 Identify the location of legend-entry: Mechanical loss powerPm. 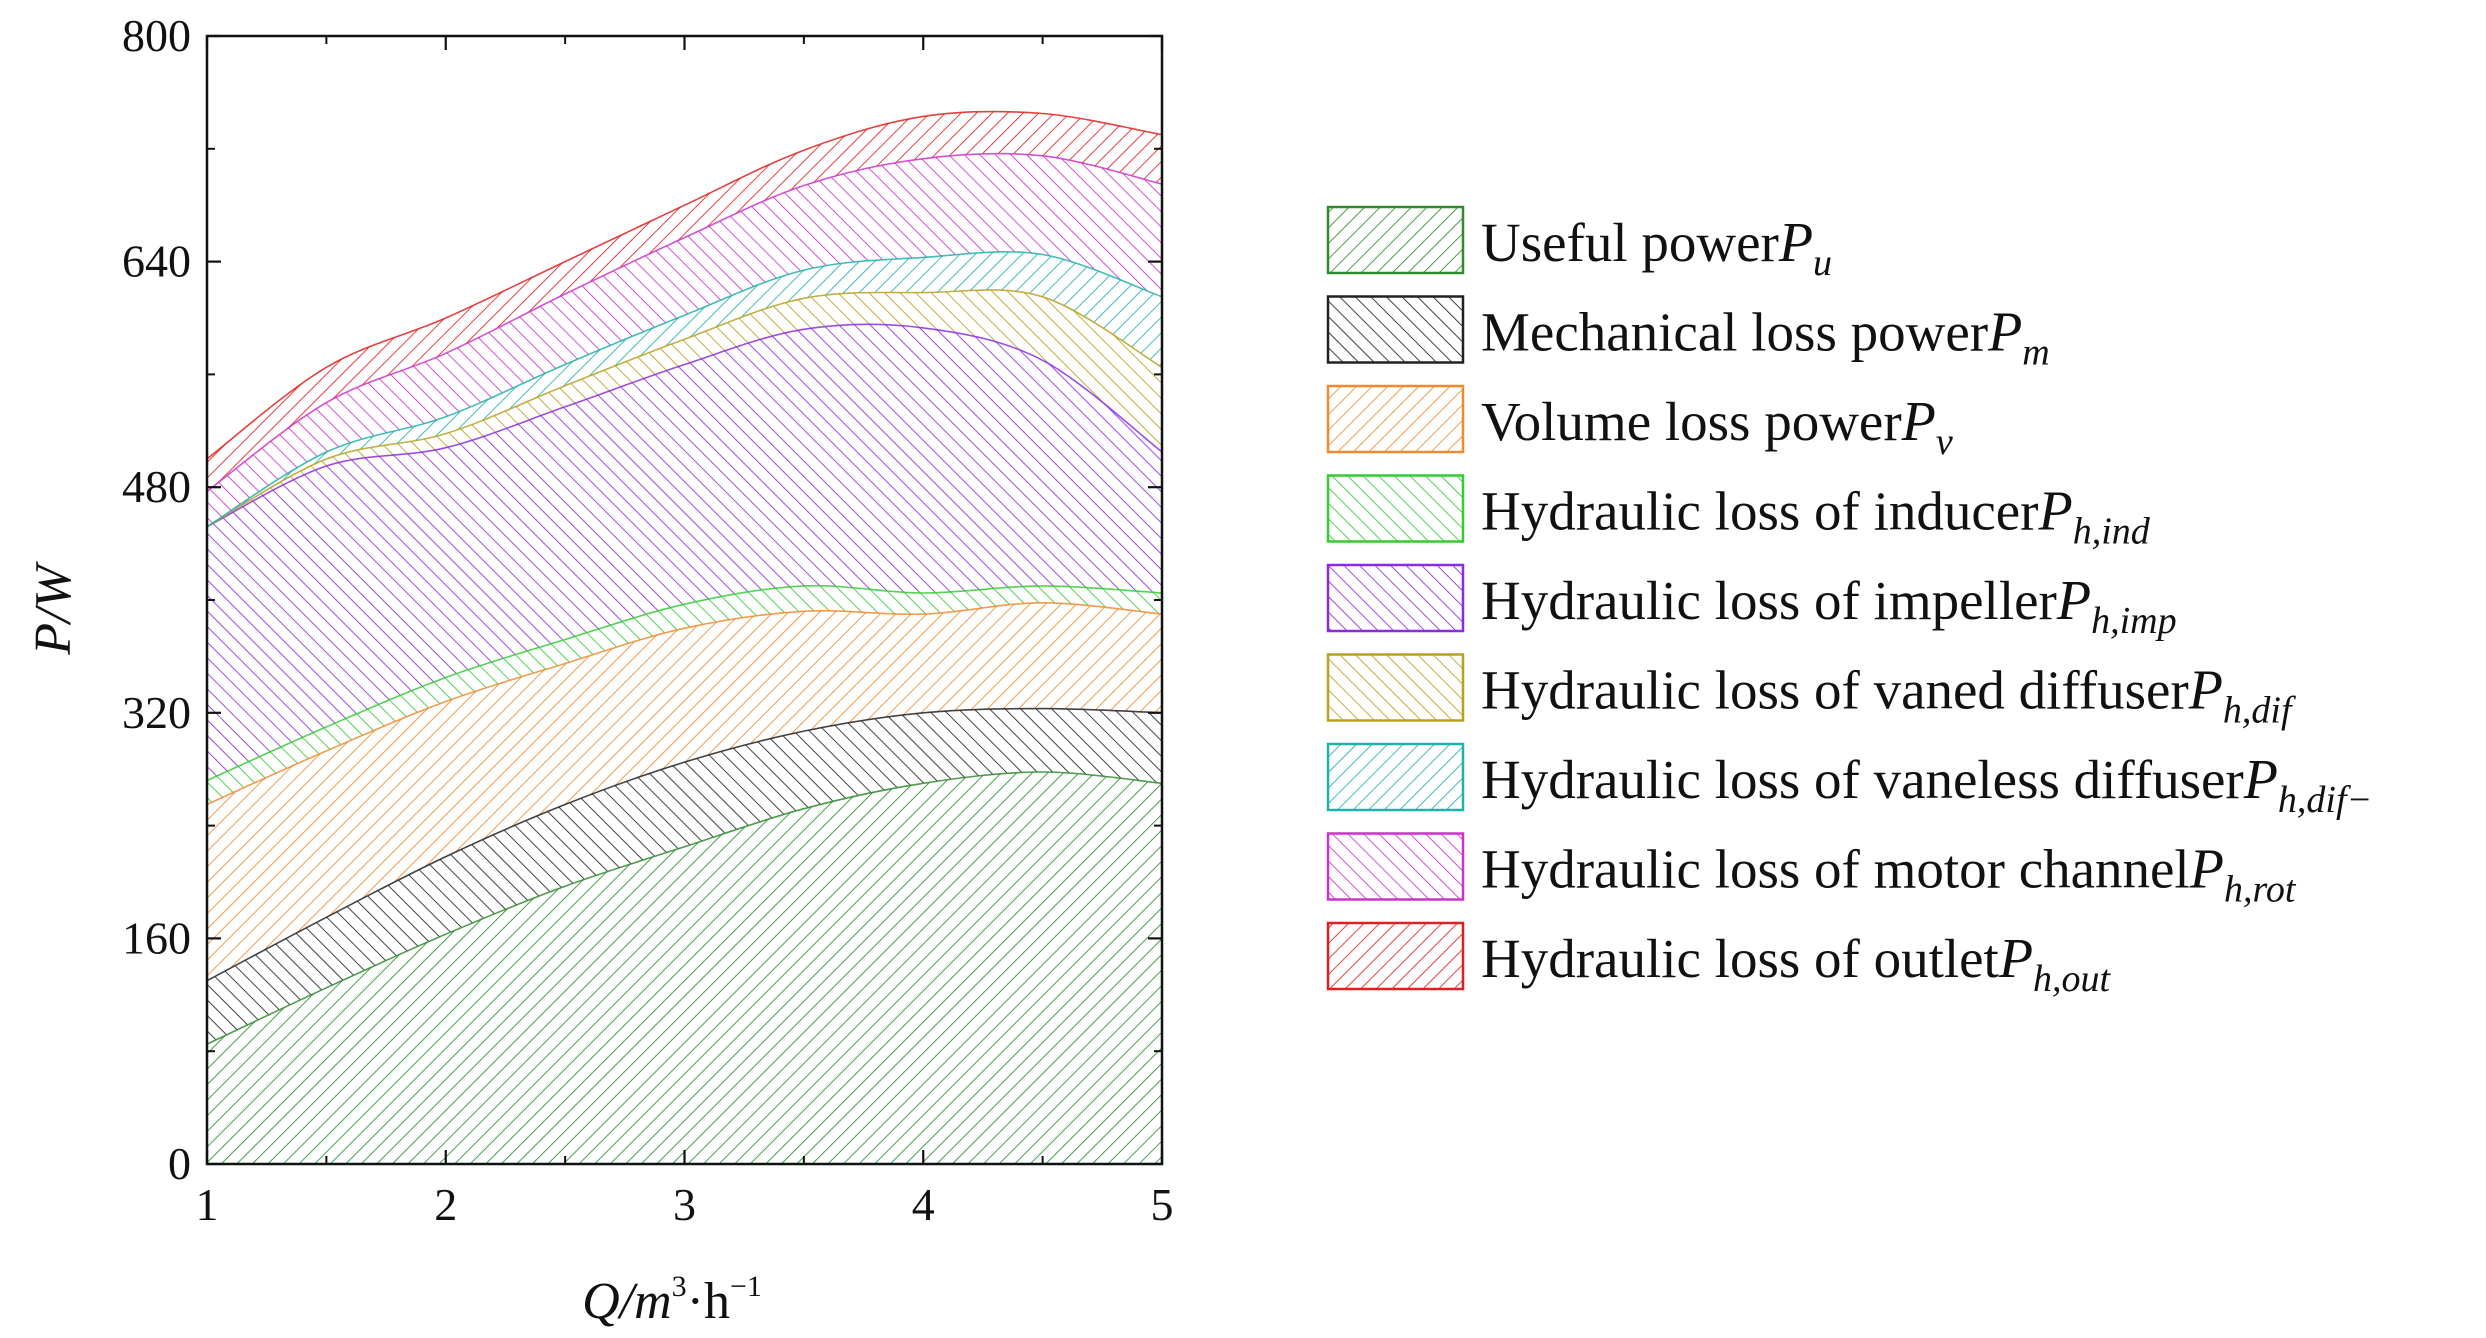
(1688, 334).